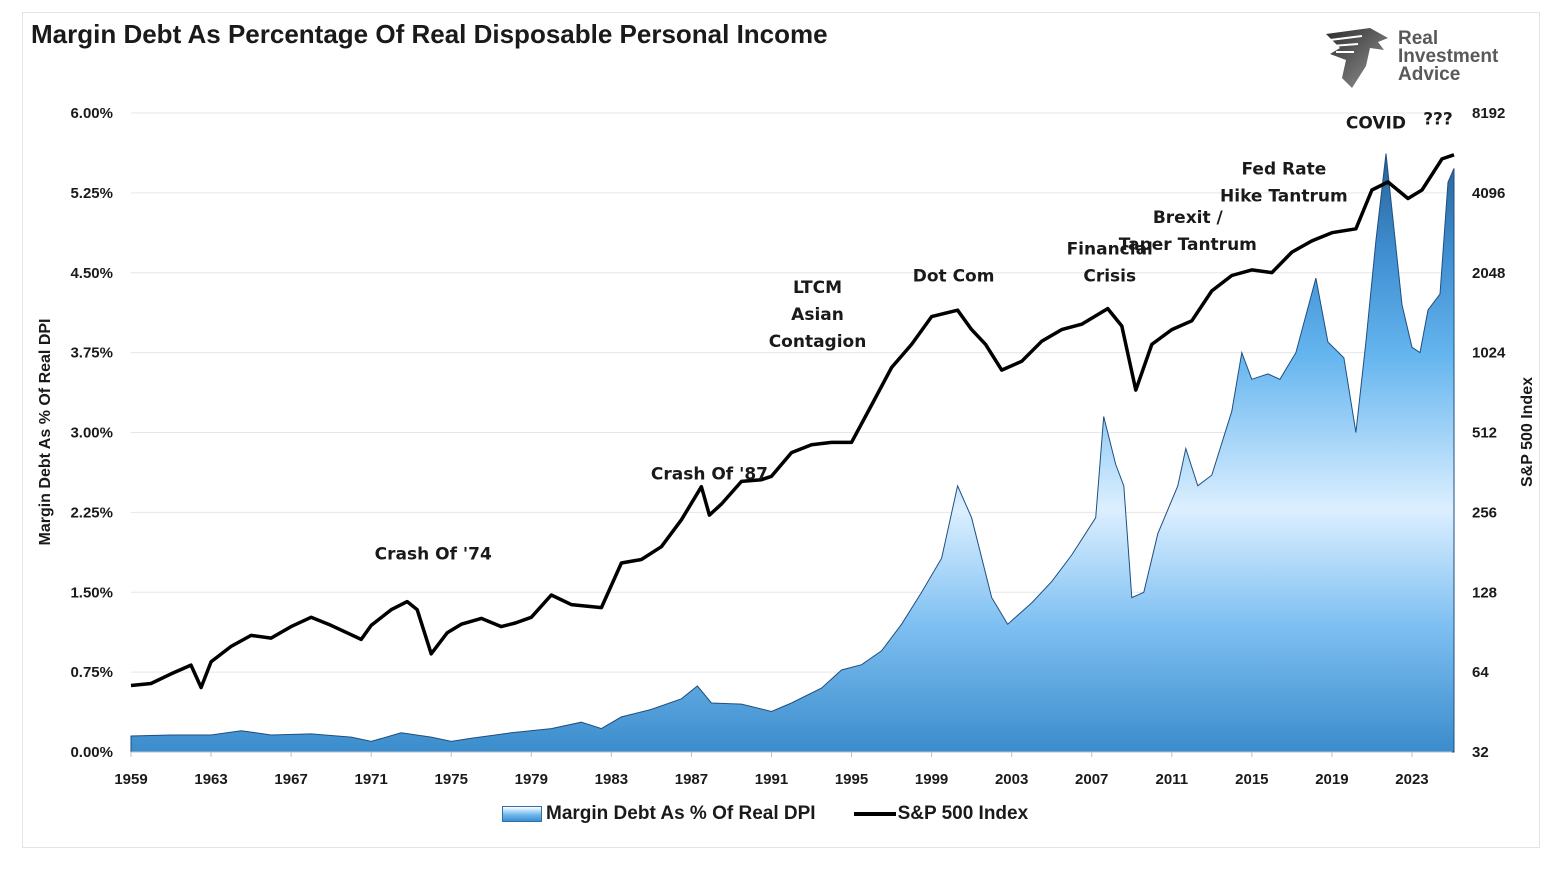  Describe the element at coordinates (91, 592) in the screenshot. I see `y-left-tick-label: 1.50%` at that location.